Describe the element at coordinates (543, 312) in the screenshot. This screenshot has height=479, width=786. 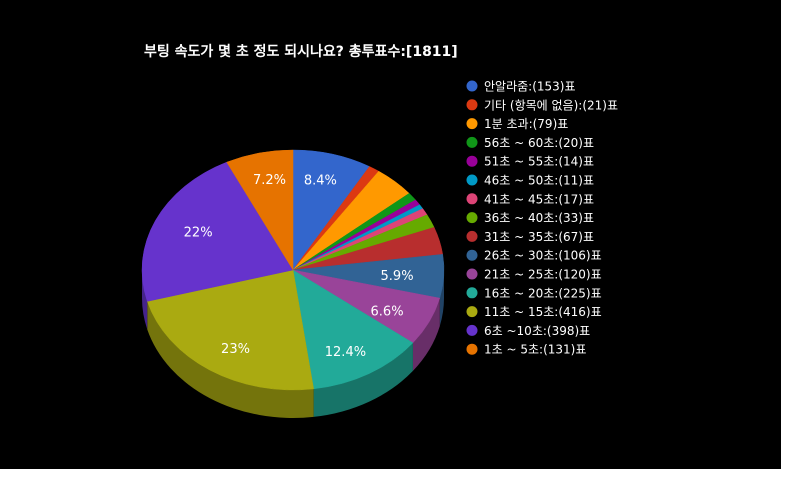
I see `legend-label-12: 11초 ~ 15초:(416)표` at that location.